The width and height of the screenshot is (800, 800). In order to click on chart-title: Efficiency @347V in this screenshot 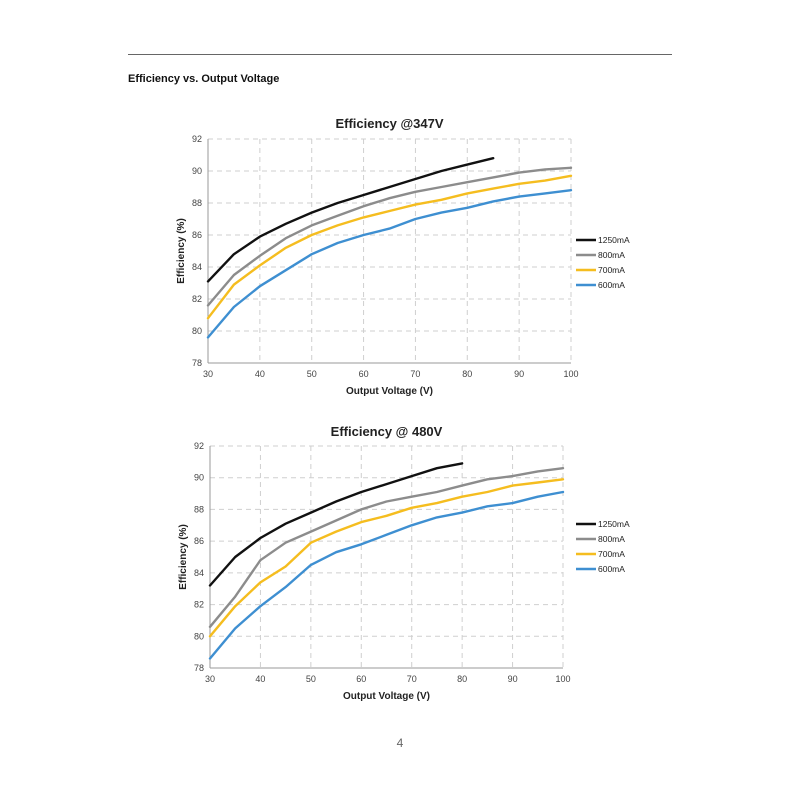, I will do `click(389, 123)`.